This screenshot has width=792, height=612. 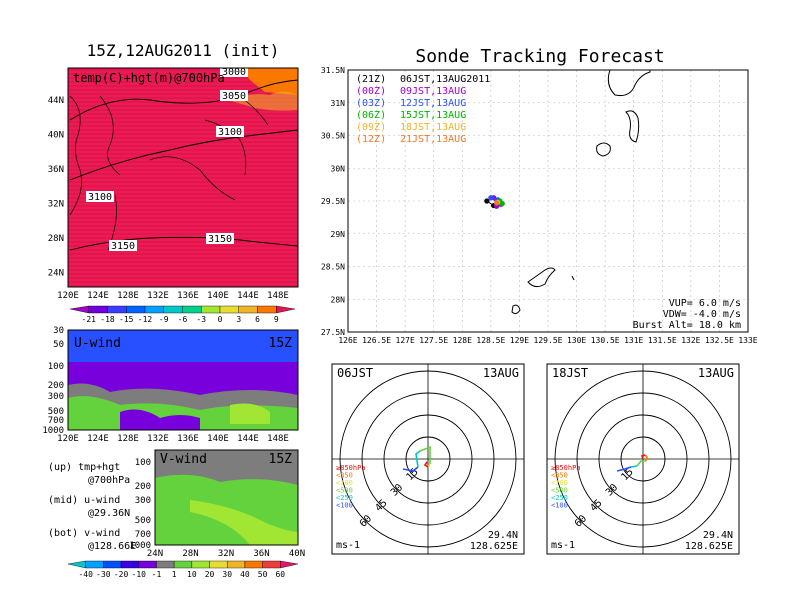 I want to click on temp-colorbar-label: -3, so click(x=201, y=319).